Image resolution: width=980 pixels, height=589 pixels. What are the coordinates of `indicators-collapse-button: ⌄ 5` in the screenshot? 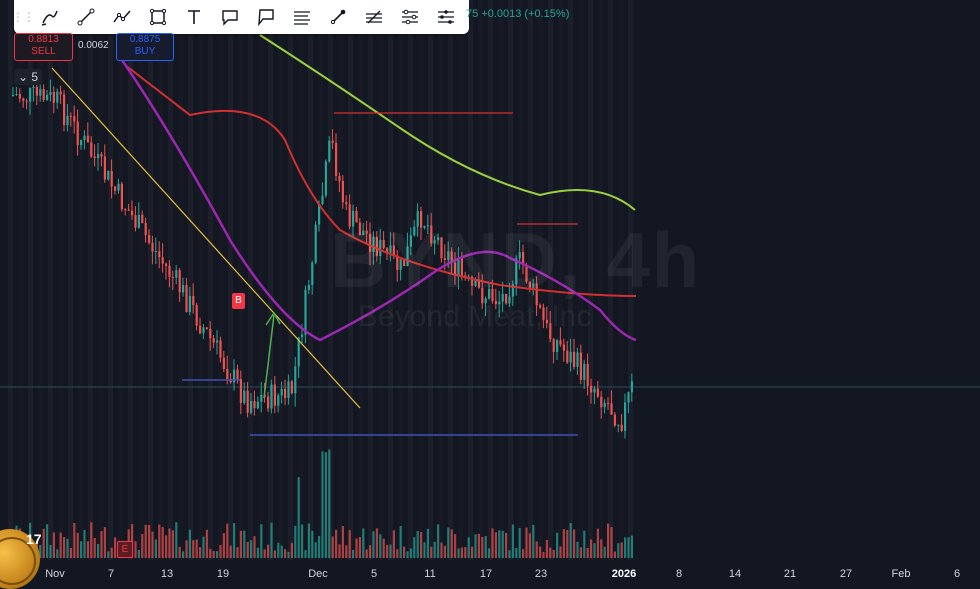 It's located at (28, 77).